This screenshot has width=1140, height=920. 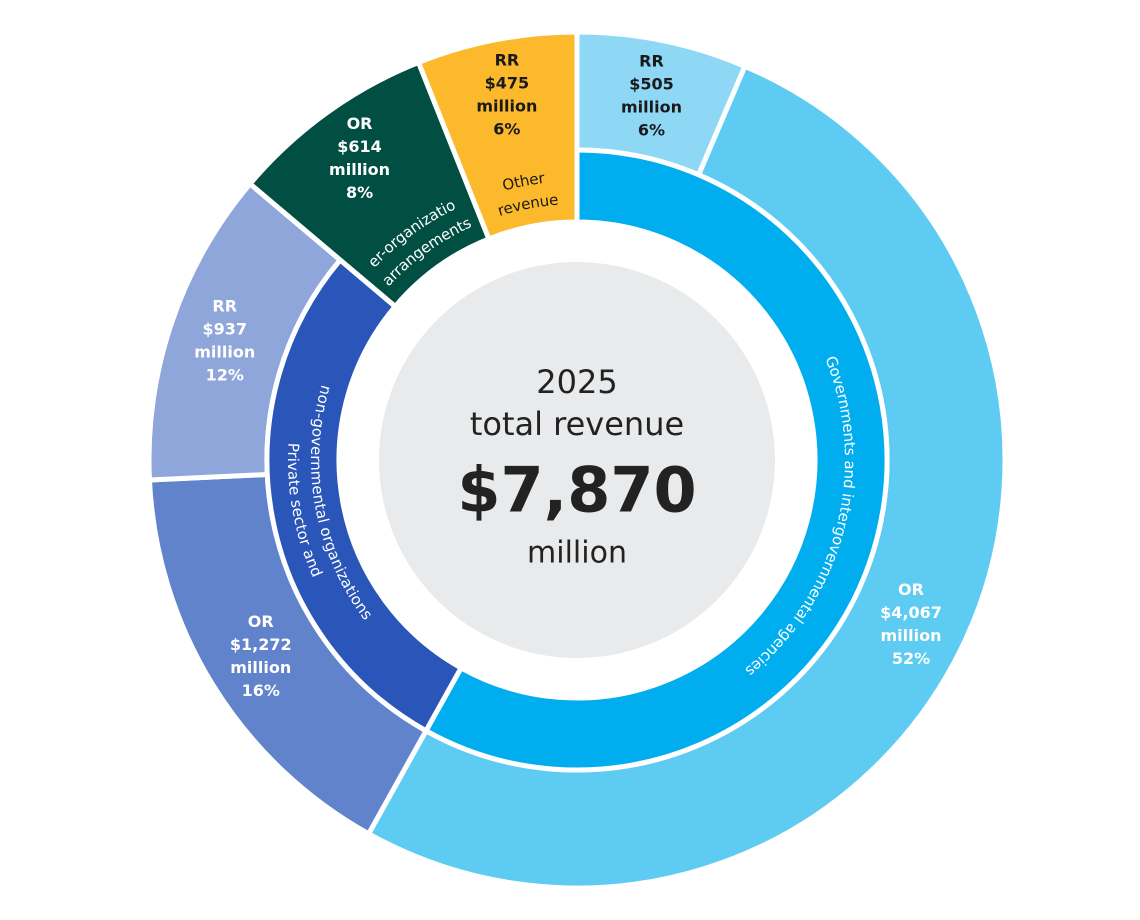 What do you see at coordinates (576, 382) in the screenshot?
I see `center-year: 2025` at bounding box center [576, 382].